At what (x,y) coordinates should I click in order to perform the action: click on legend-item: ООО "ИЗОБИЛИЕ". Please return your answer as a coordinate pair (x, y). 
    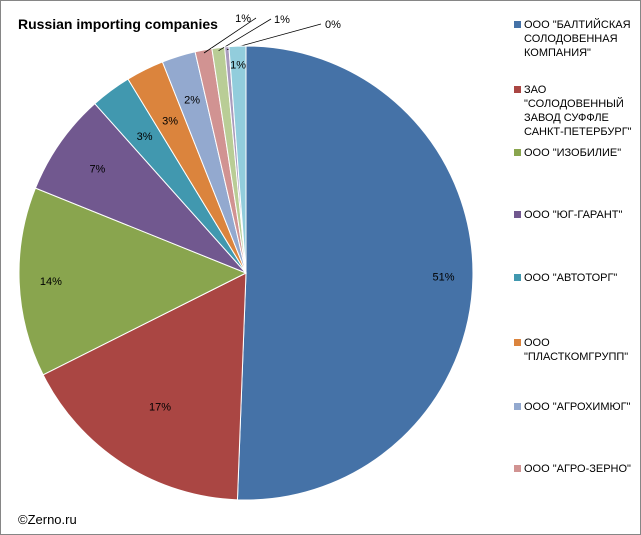
    Looking at the image, I should click on (576, 153).